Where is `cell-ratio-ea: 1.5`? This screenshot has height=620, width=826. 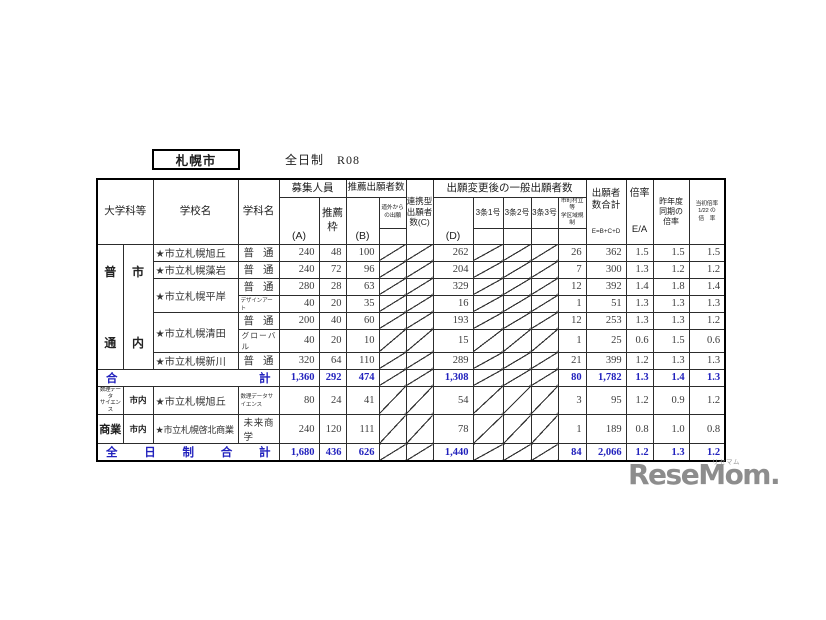 cell-ratio-ea: 1.5 is located at coordinates (639, 252).